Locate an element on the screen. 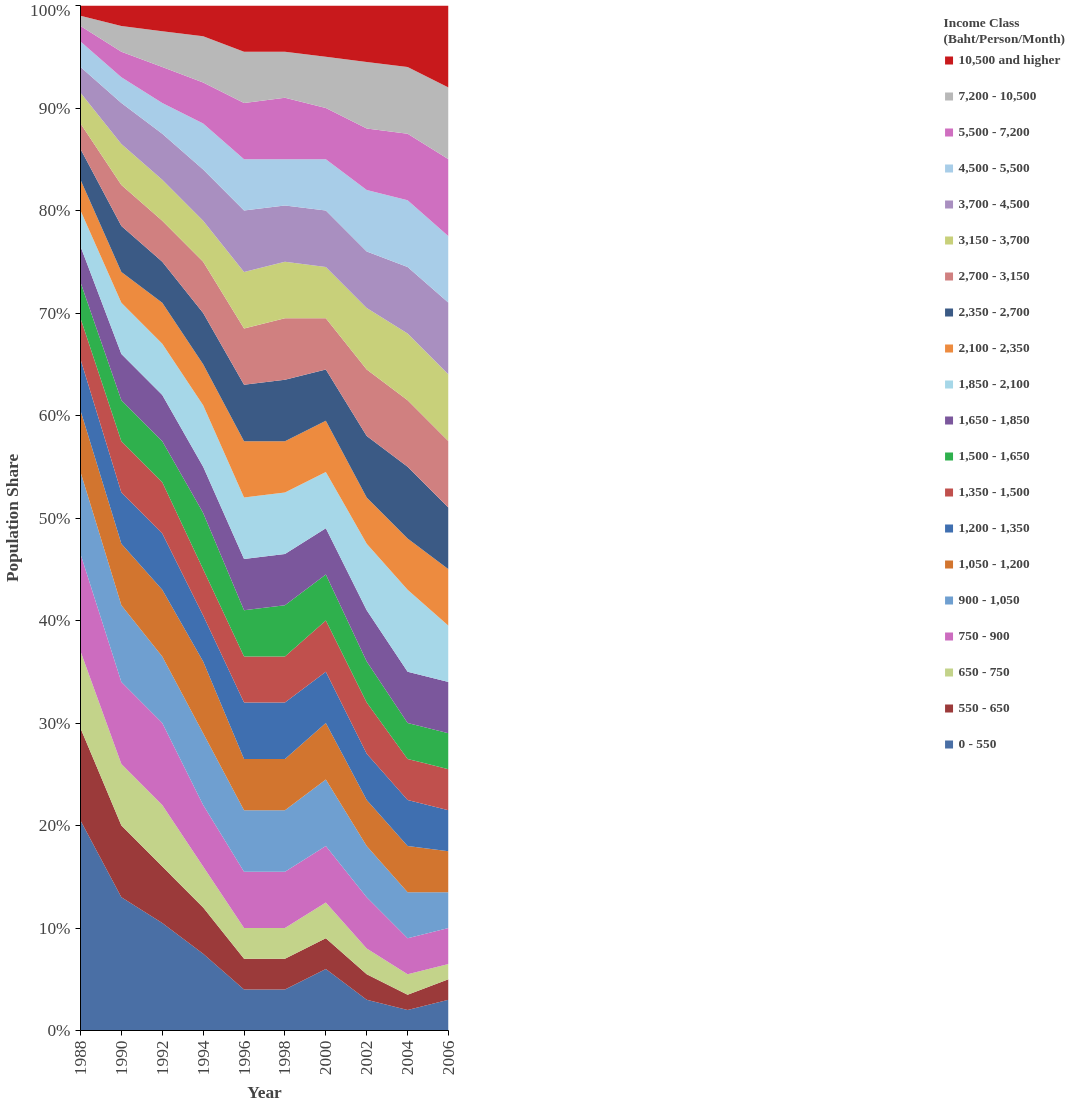  legend-label: 2,350 - 2,700 is located at coordinates (994, 312).